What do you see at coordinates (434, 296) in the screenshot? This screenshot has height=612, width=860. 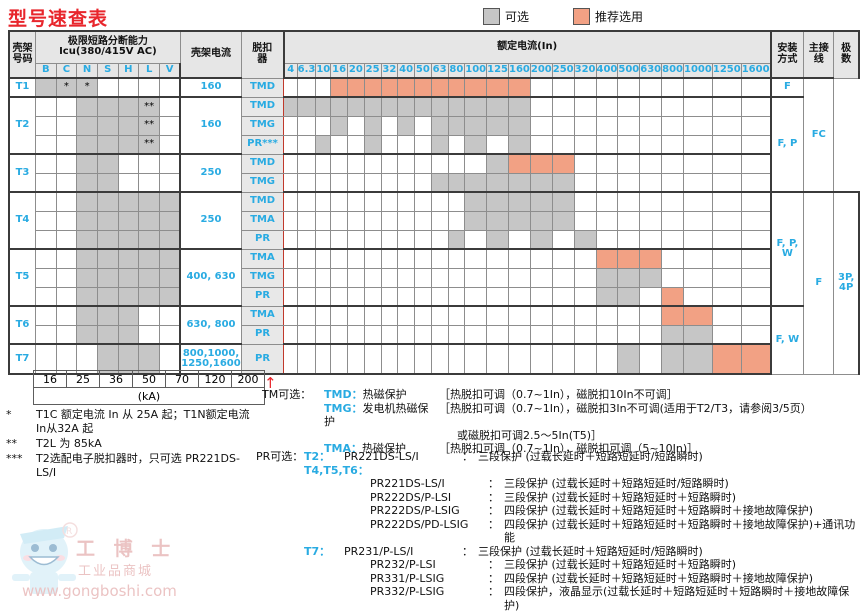 I see `table-row: PR` at bounding box center [434, 296].